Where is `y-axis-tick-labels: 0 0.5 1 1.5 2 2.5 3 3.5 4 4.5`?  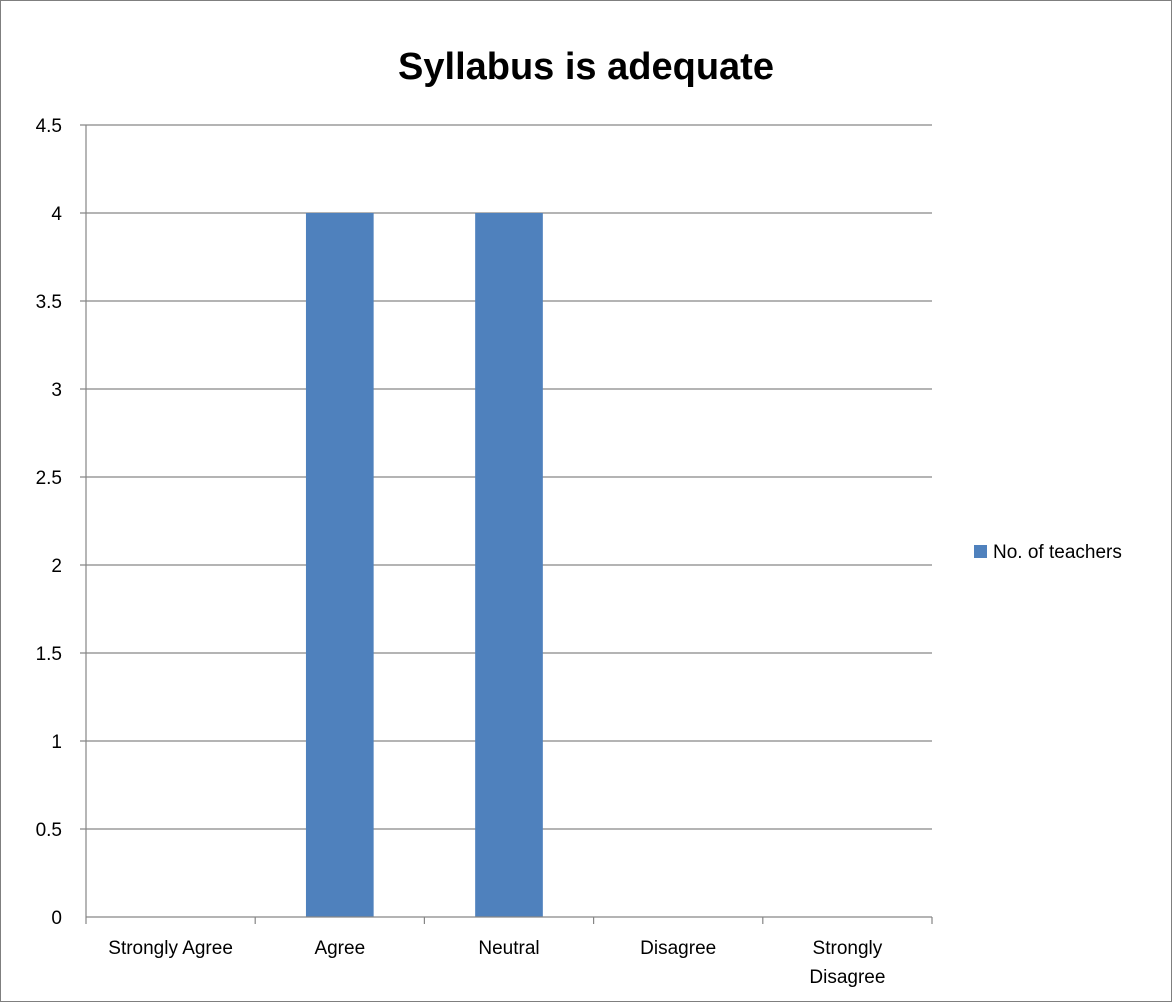 y-axis-tick-labels: 0 0.5 1 1.5 2 2.5 3 3.5 4 4.5 is located at coordinates (49, 522).